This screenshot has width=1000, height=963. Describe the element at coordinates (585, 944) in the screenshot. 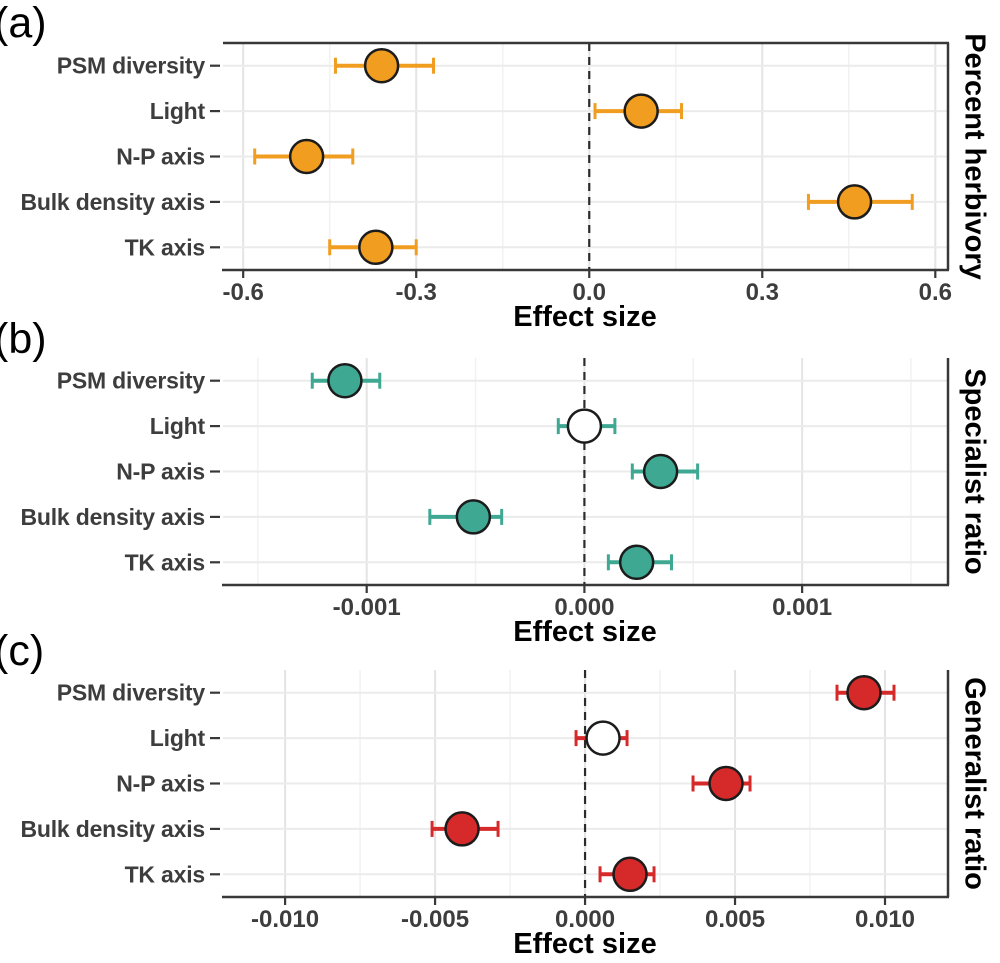

I see `x-axis-label-c: Effect size` at that location.